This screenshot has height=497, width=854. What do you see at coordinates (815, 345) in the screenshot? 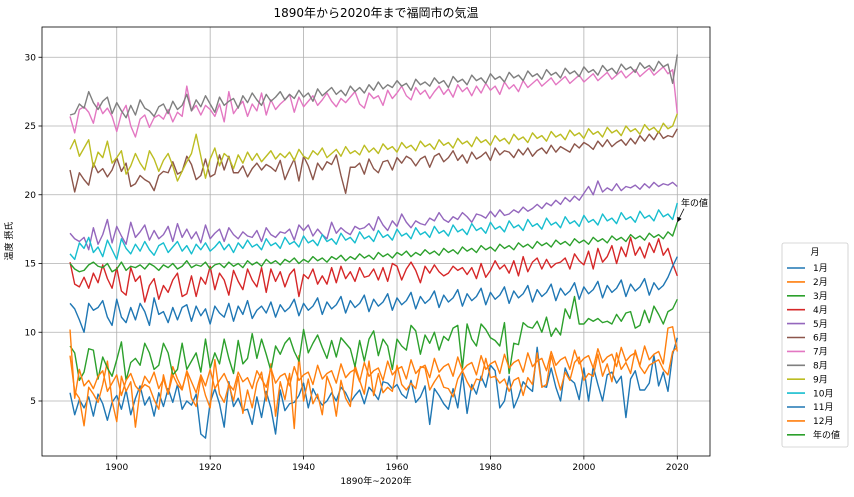
I see `legend-box` at bounding box center [815, 345].